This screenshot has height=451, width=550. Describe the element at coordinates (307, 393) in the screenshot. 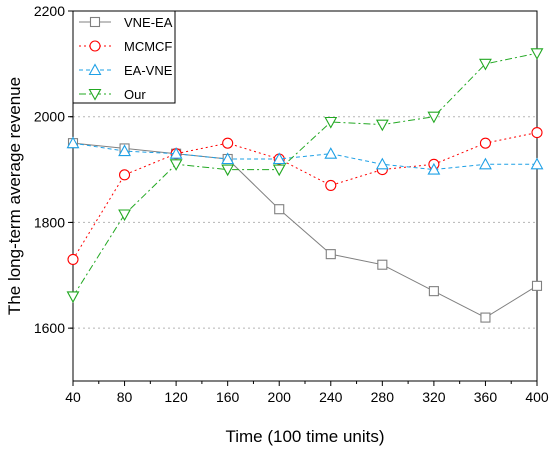

I see `x-axis: 40 80 120 160 200 240 280 320 360 400` at that location.